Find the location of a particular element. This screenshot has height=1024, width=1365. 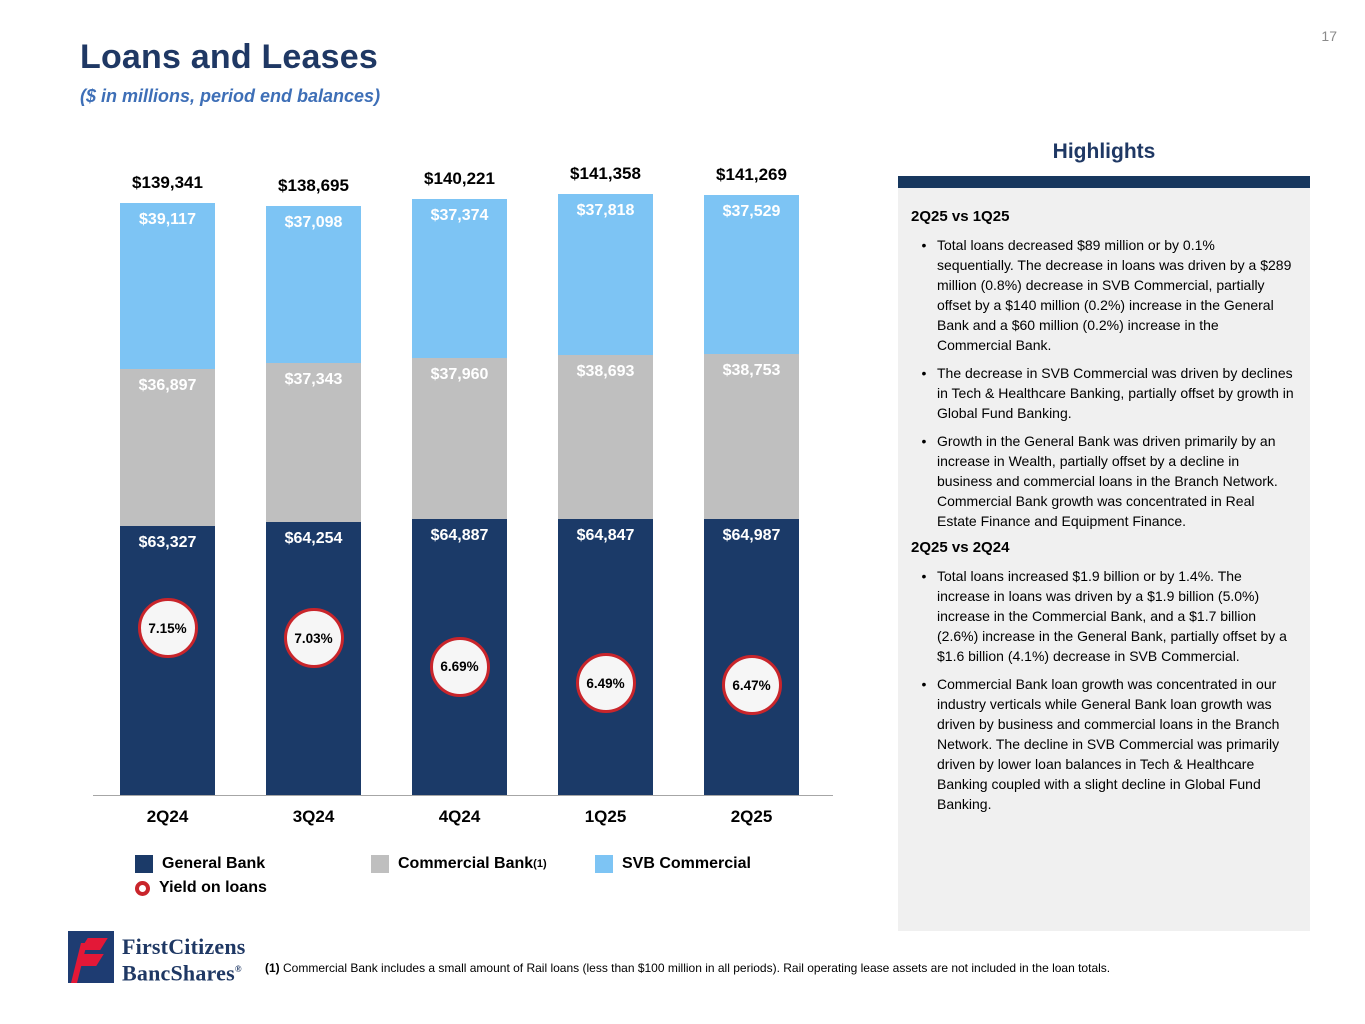

segment-value-label: $37,818 is located at coordinates (605, 211).